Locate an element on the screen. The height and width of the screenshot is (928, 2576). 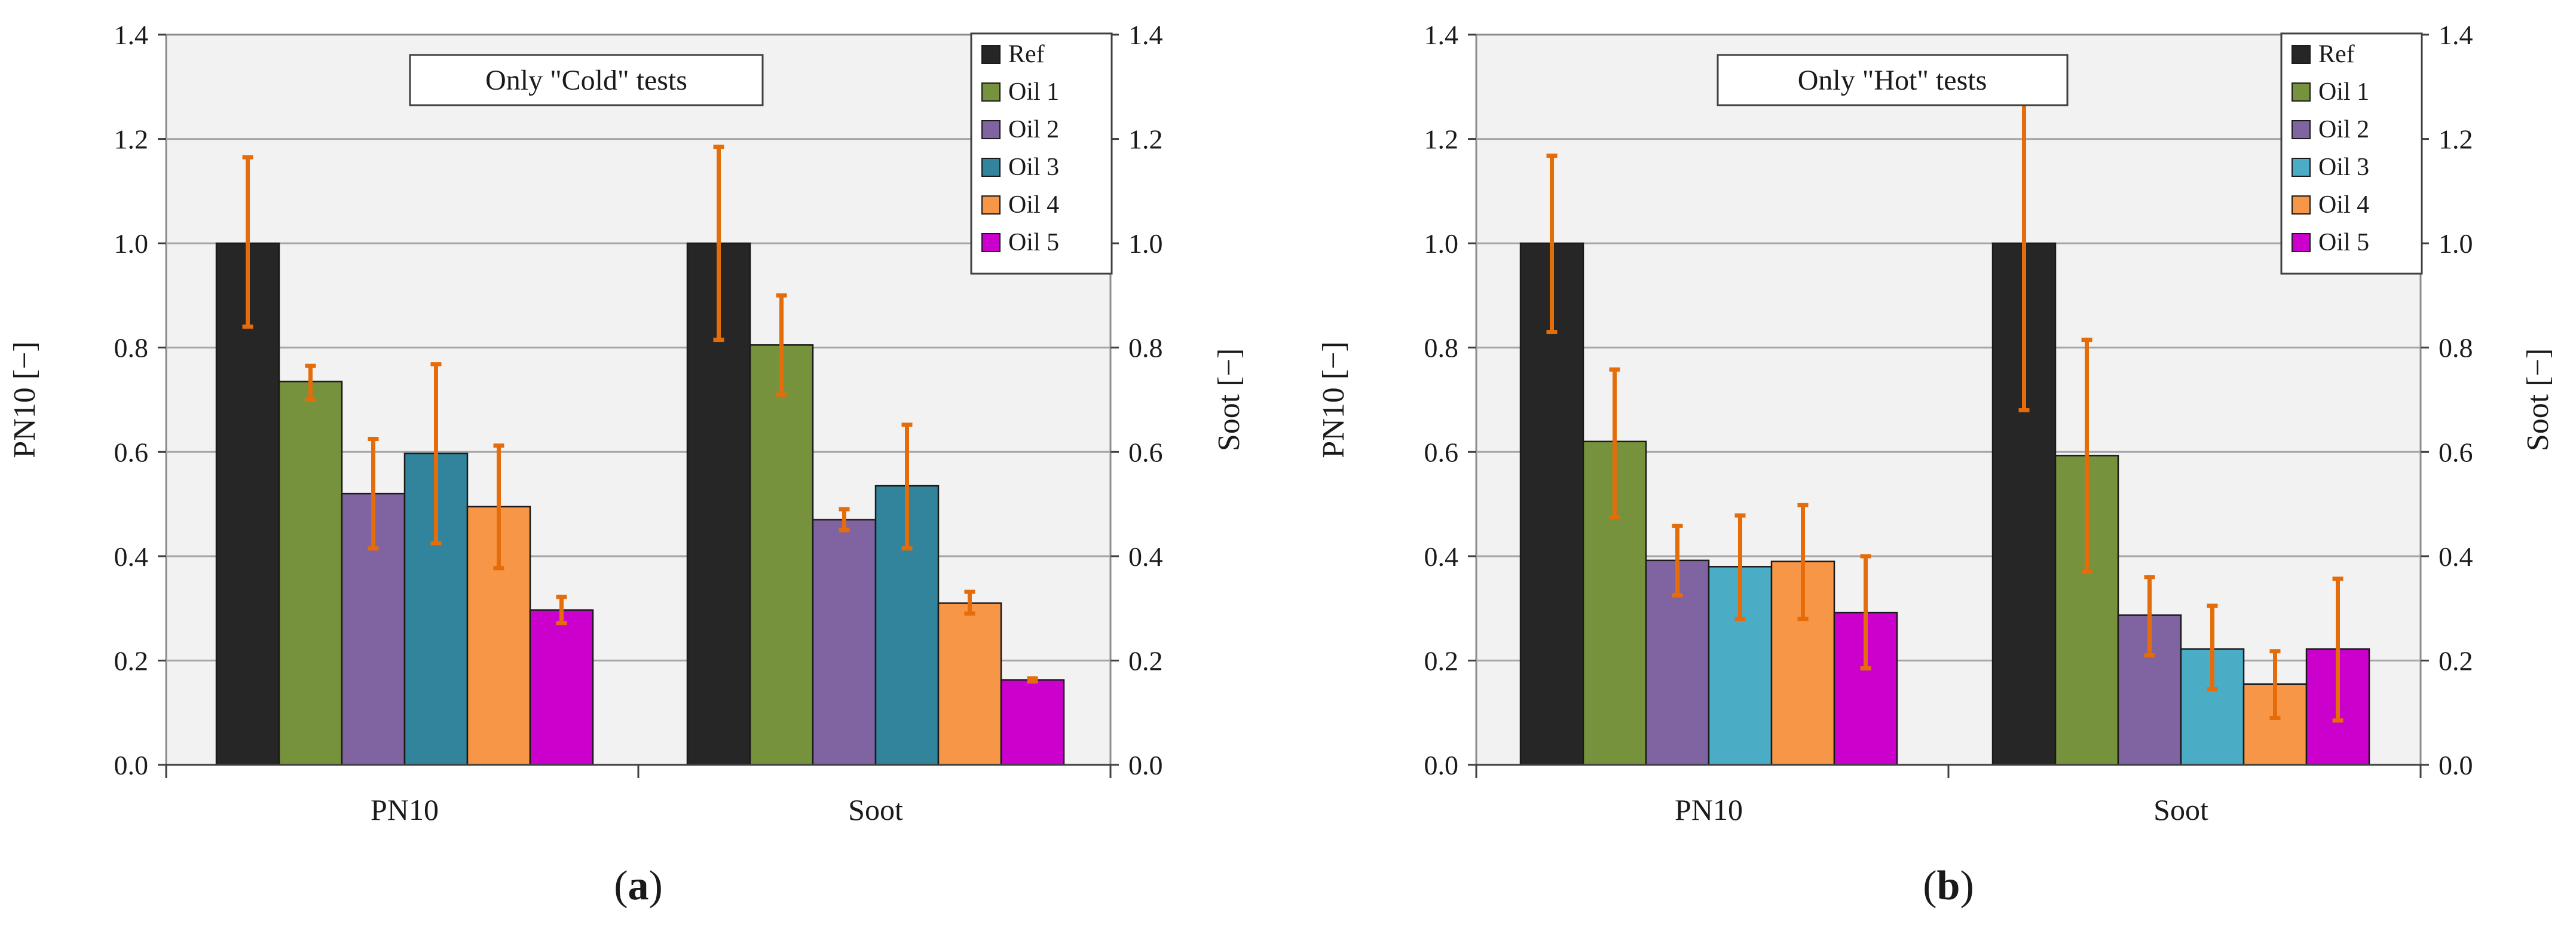
bar-oil-5-soot is located at coordinates (1032, 723).